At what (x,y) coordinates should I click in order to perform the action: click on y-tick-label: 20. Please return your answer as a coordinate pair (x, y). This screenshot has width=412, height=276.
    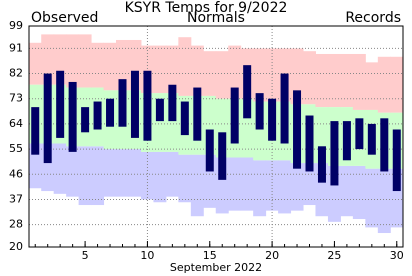
    Looking at the image, I should click on (16, 246).